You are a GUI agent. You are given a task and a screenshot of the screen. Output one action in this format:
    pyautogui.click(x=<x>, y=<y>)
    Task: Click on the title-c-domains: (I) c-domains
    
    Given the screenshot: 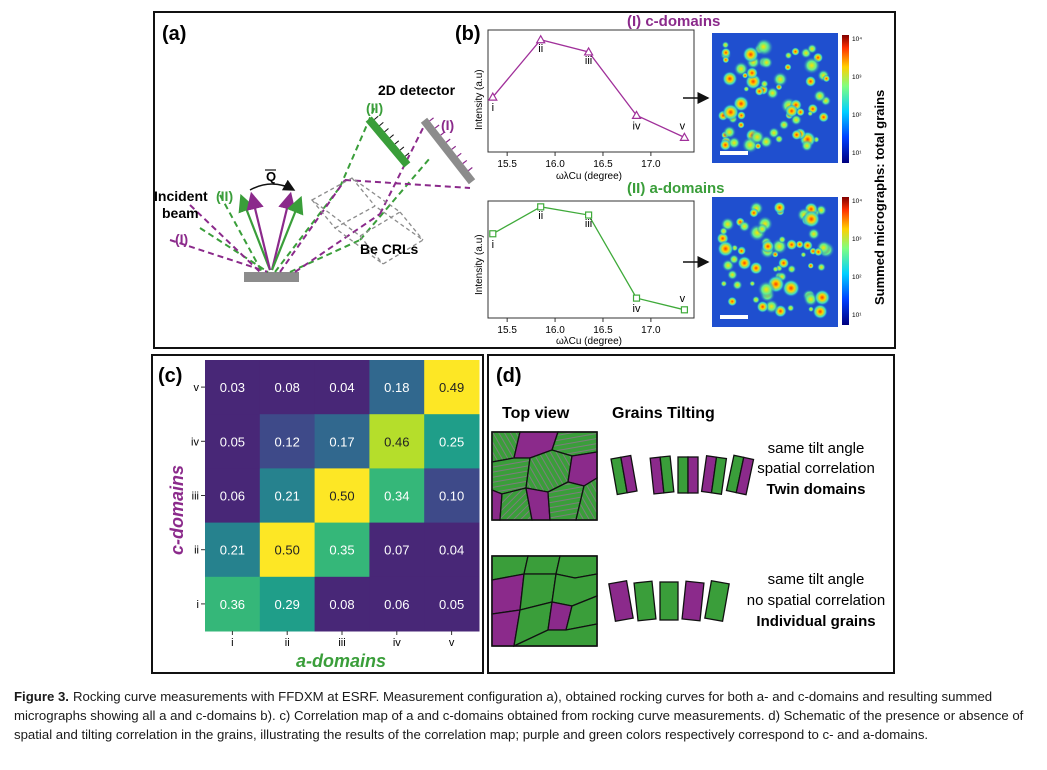 What is the action you would take?
    pyautogui.click(x=673, y=21)
    